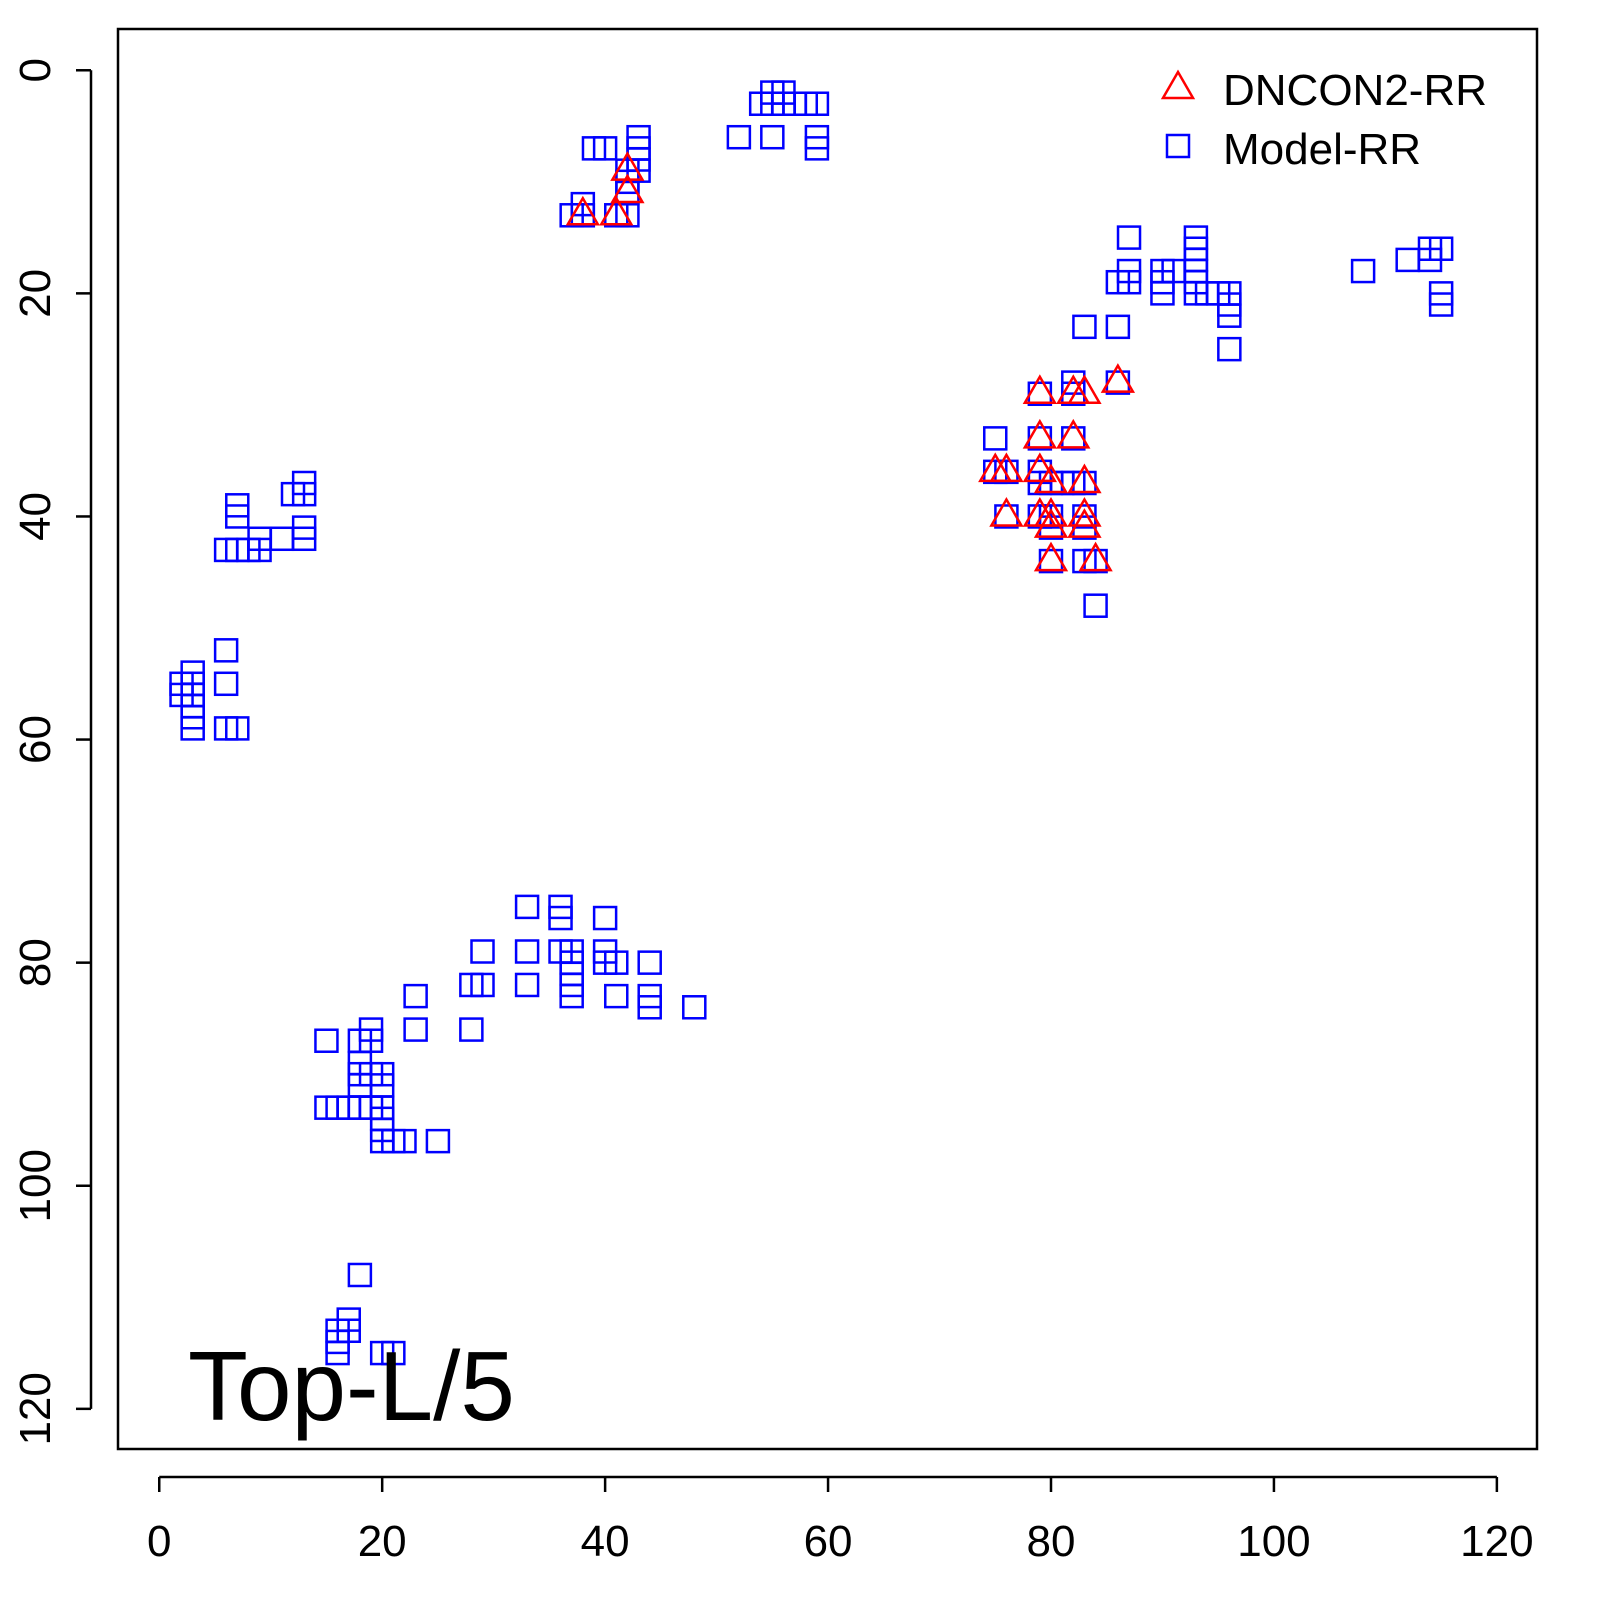 This screenshot has width=1600, height=1605. I want to click on x-axis: 0 20 40 60 80 100 120, so click(840, 1520).